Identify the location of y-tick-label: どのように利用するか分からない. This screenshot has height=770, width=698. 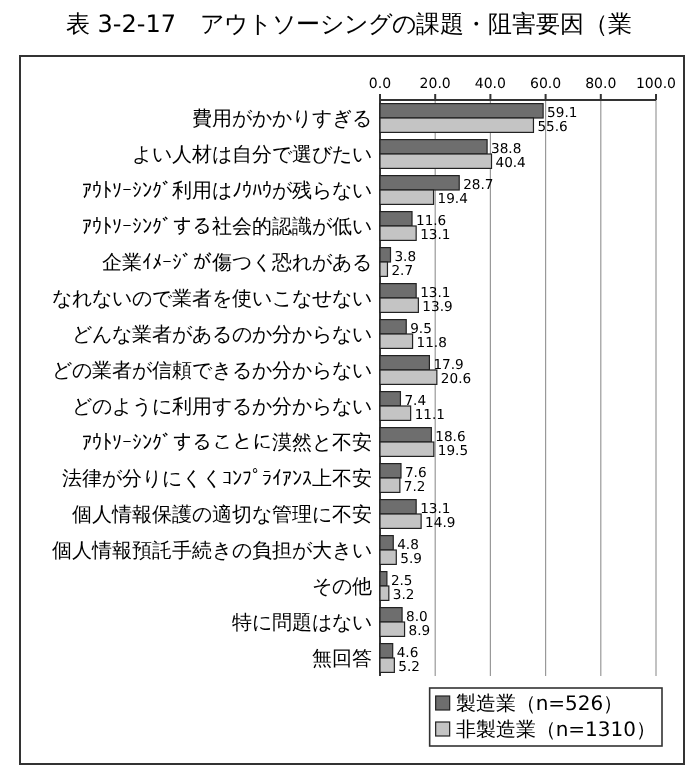
(222, 407).